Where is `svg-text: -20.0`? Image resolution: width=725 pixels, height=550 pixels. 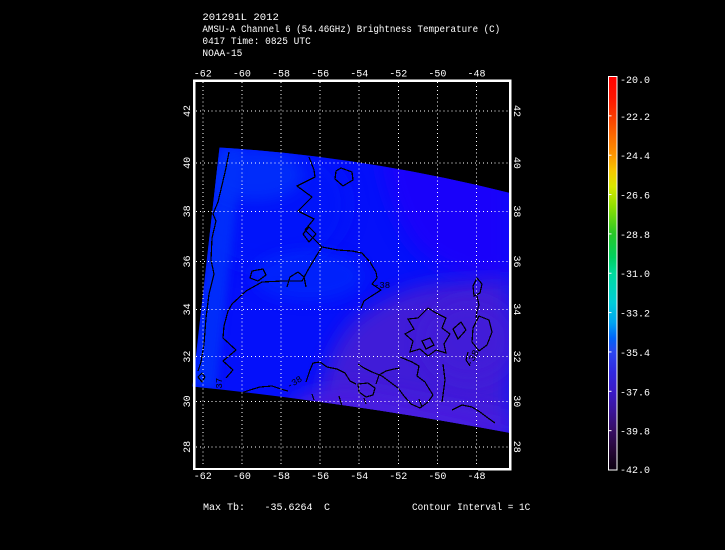
svg-text: -20.0 is located at coordinates (635, 81).